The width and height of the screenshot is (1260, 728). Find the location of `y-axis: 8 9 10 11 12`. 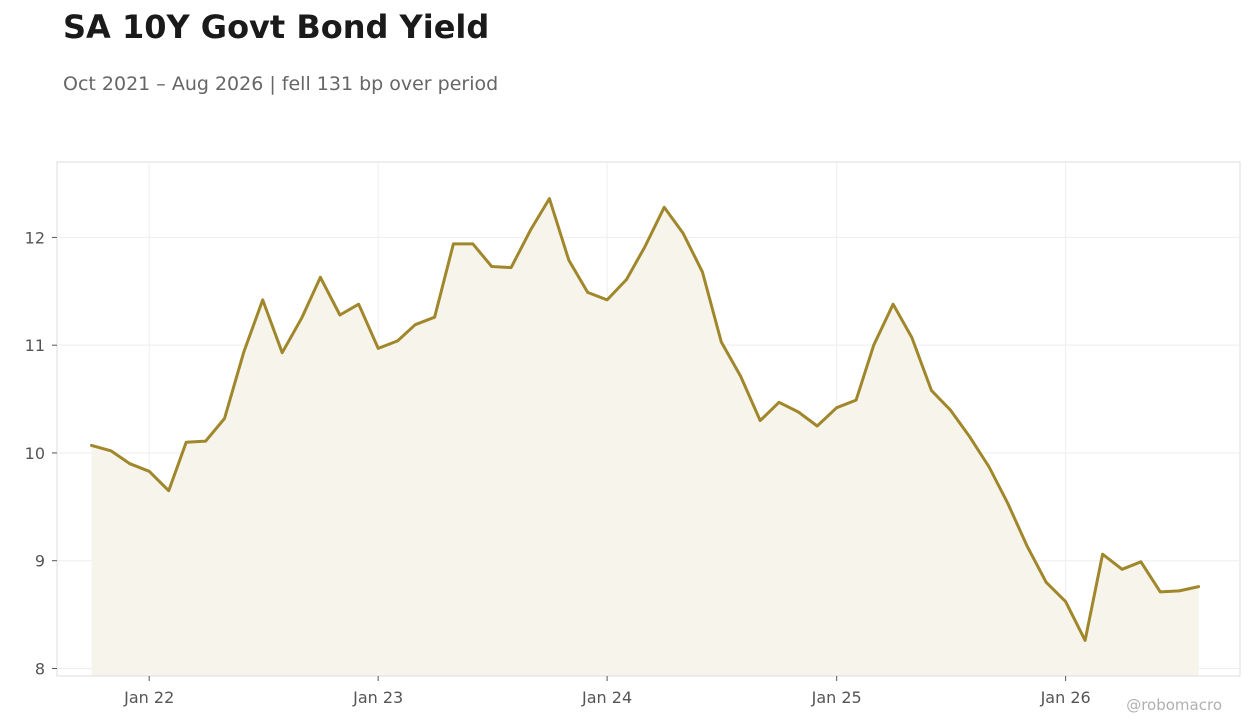

y-axis: 8 9 10 11 12 is located at coordinates (41, 453).